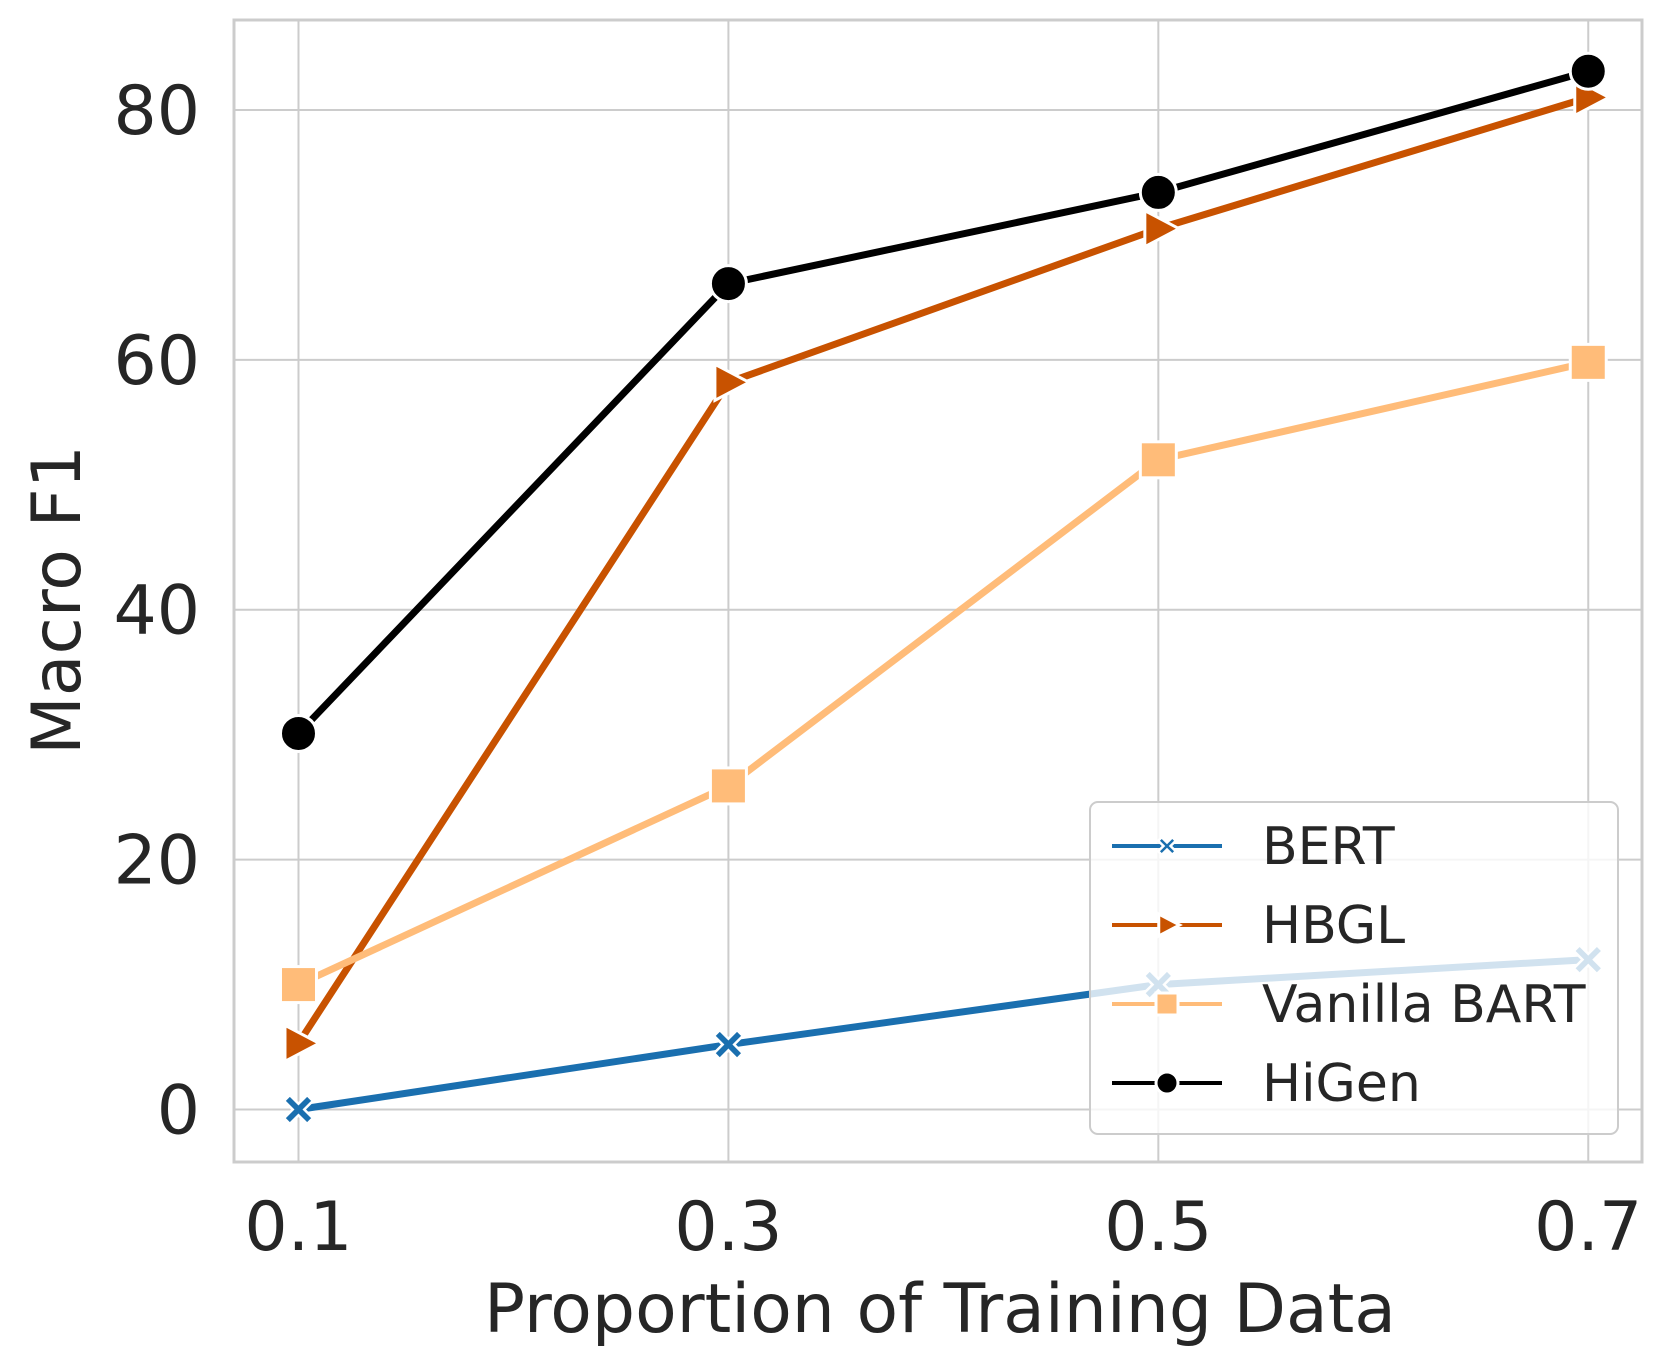 The image size is (1660, 1371). Describe the element at coordinates (1170, 925) in the screenshot. I see `legend-marker-hbgl` at that location.